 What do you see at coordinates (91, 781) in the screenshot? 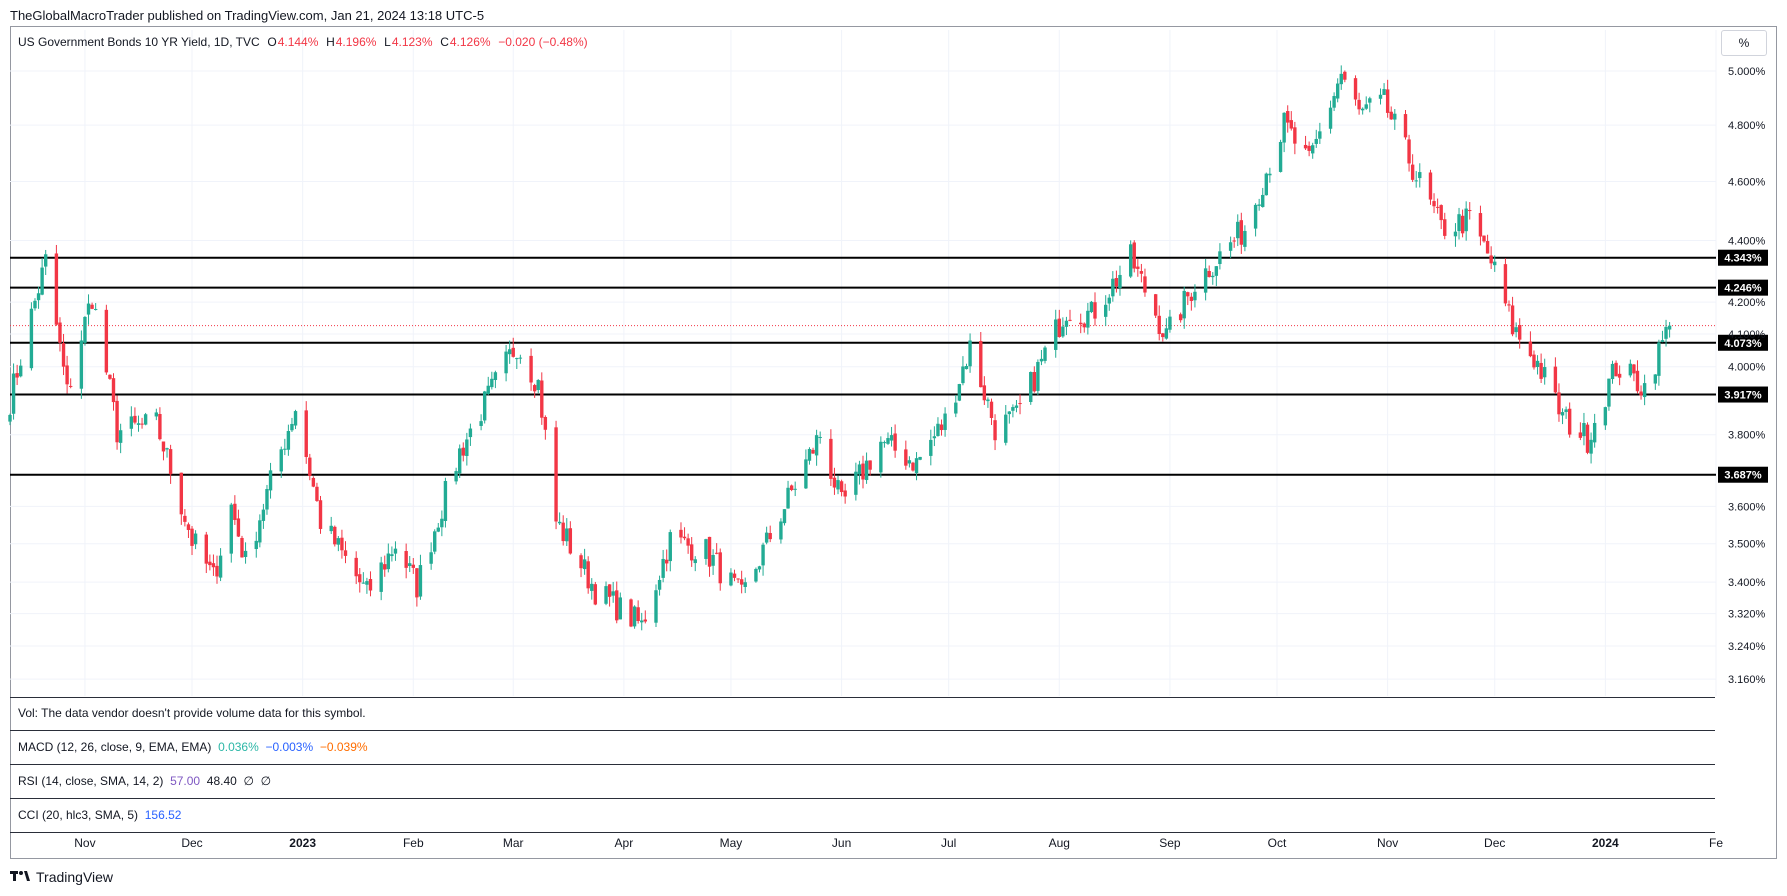
I see `rsi-label: RSI (14, close, SMA, 14, 2)` at bounding box center [91, 781].